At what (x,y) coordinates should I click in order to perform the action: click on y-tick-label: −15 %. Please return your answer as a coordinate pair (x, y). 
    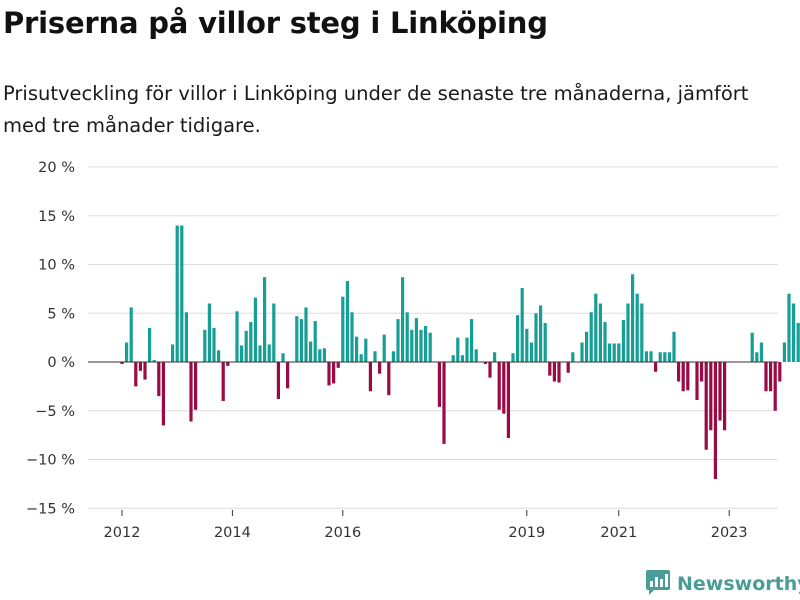
    Looking at the image, I should click on (50, 509).